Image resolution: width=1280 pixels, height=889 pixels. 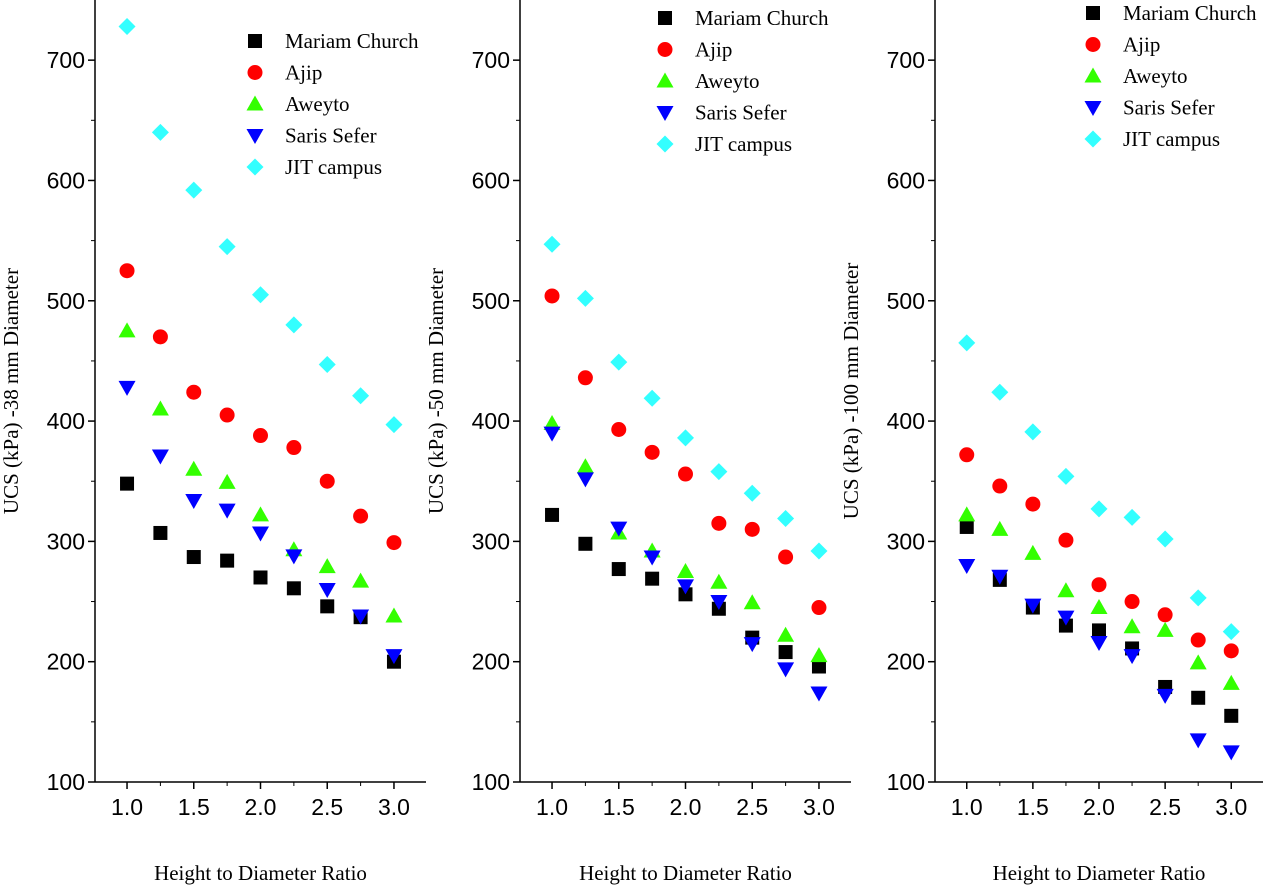 I want to click on x-tick-label: 2.0, so click(x=1099, y=807).